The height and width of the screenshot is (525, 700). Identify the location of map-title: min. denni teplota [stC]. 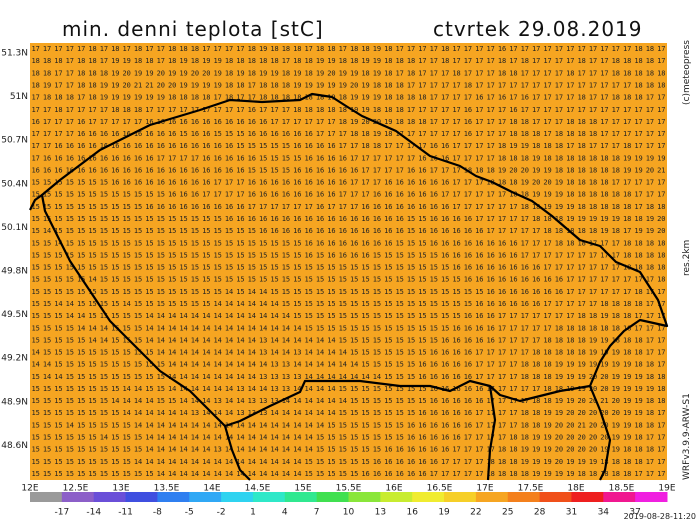
(193, 29).